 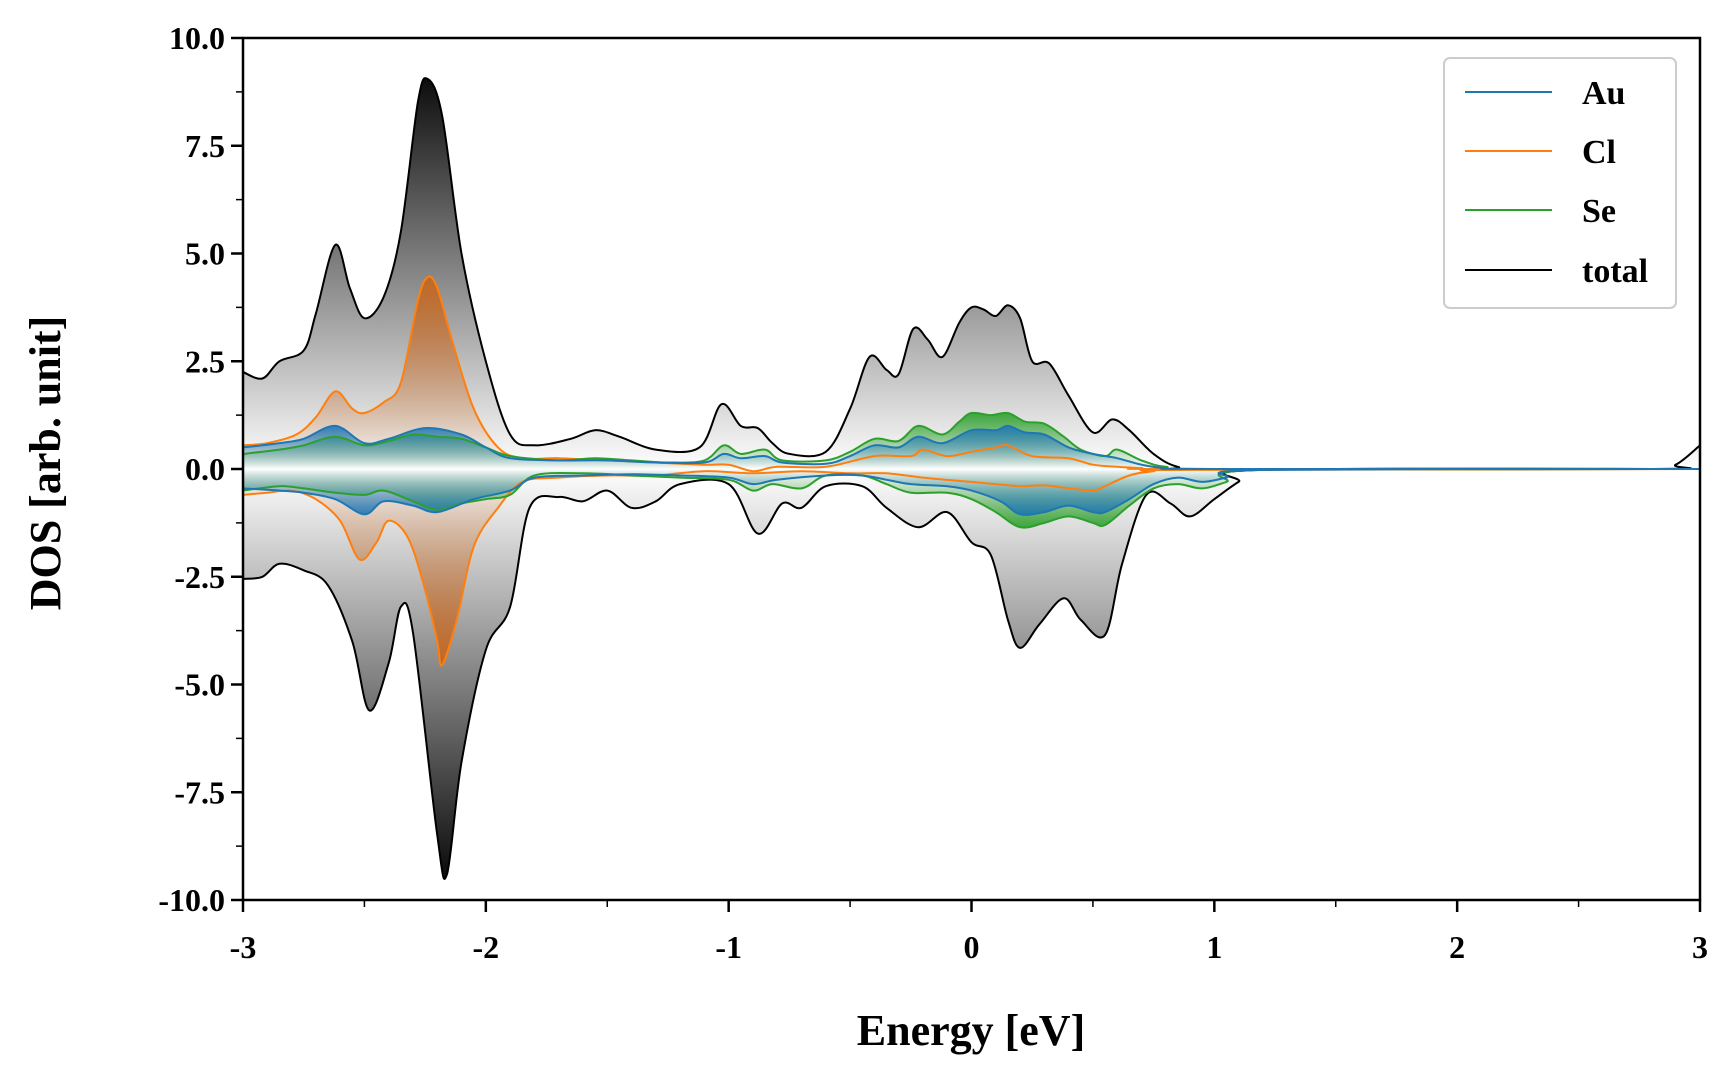 I want to click on legend-label-cl: Cl, so click(x=1599, y=152).